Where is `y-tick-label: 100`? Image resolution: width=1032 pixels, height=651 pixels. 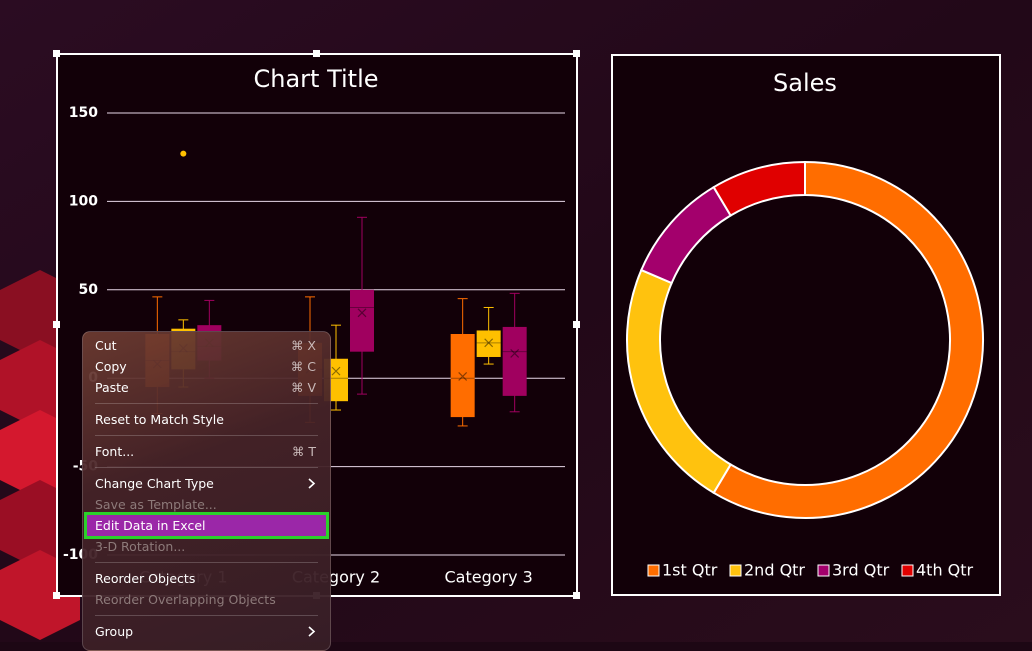
y-tick-label: 100 is located at coordinates (83, 201).